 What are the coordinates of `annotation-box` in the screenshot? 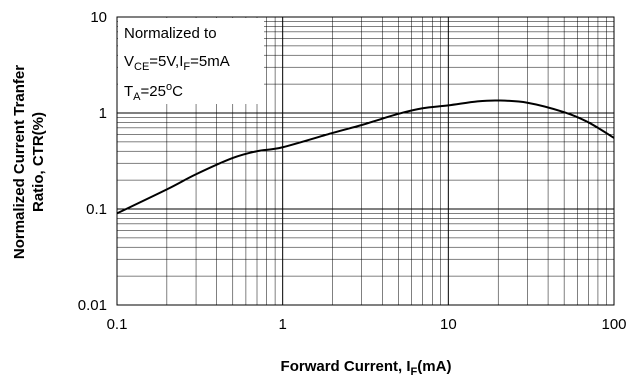 It's located at (191, 61).